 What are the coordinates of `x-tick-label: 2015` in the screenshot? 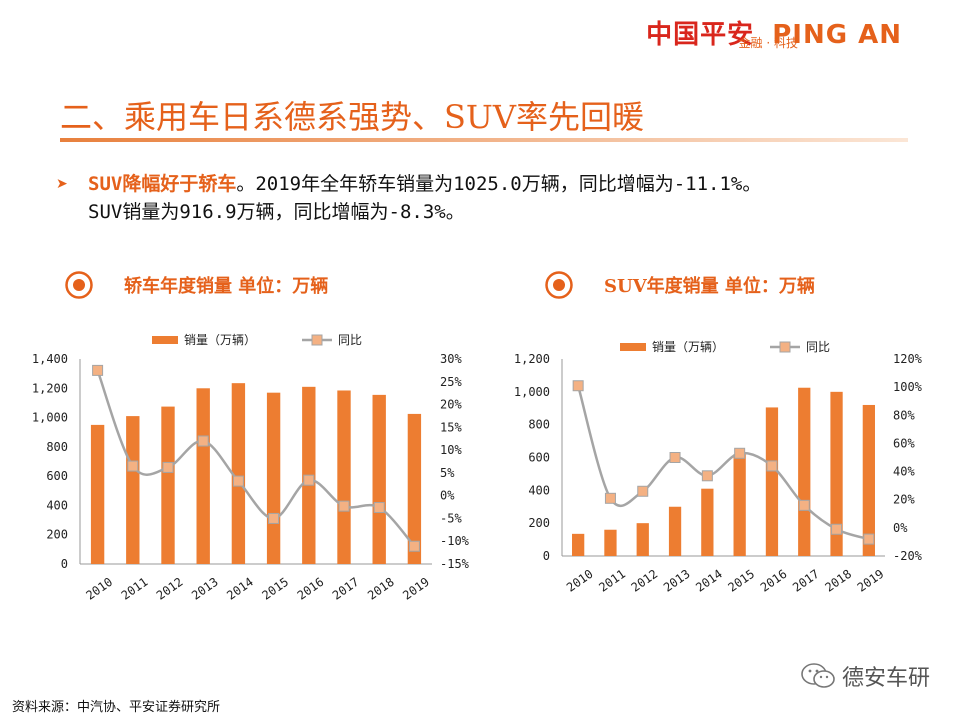 It's located at (742, 581).